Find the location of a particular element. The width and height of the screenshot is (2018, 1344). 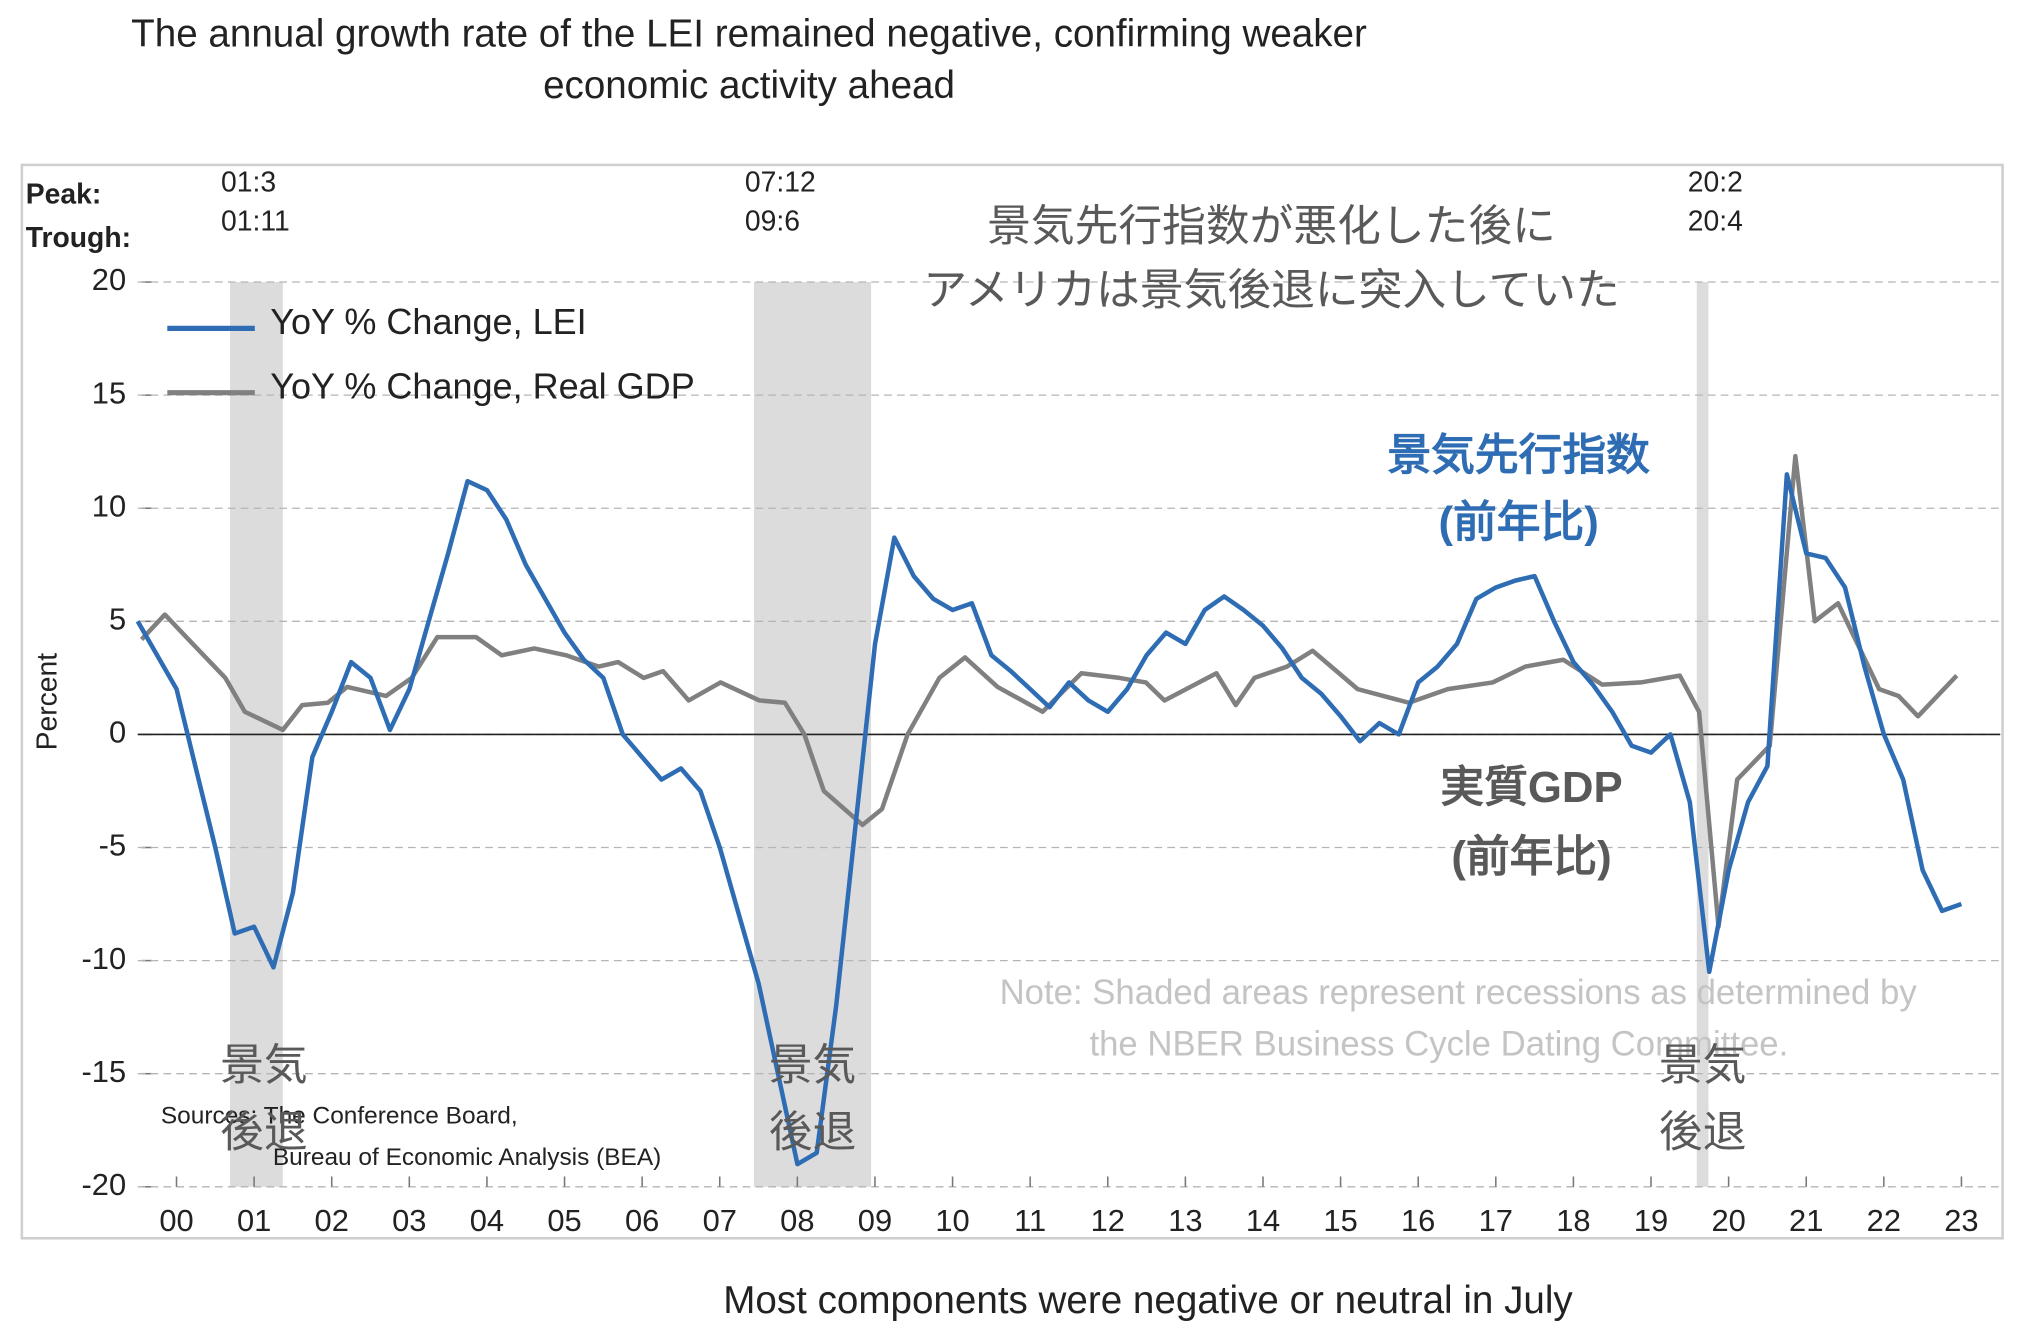

x-tick-label: 00 is located at coordinates (176, 1220).